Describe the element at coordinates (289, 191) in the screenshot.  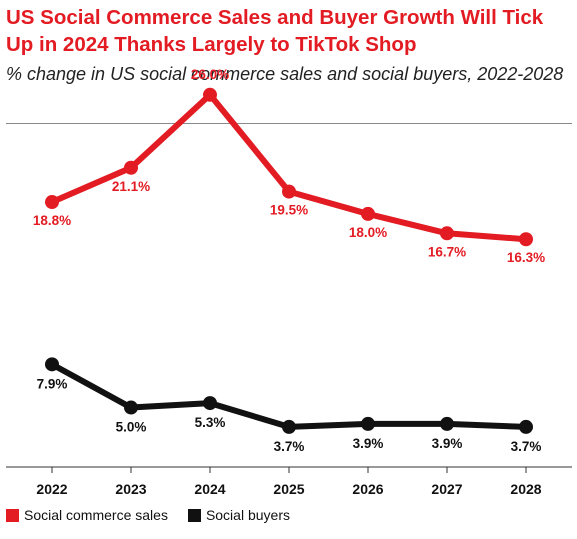
I see `data-point-social-commerce-sales-2025` at that location.